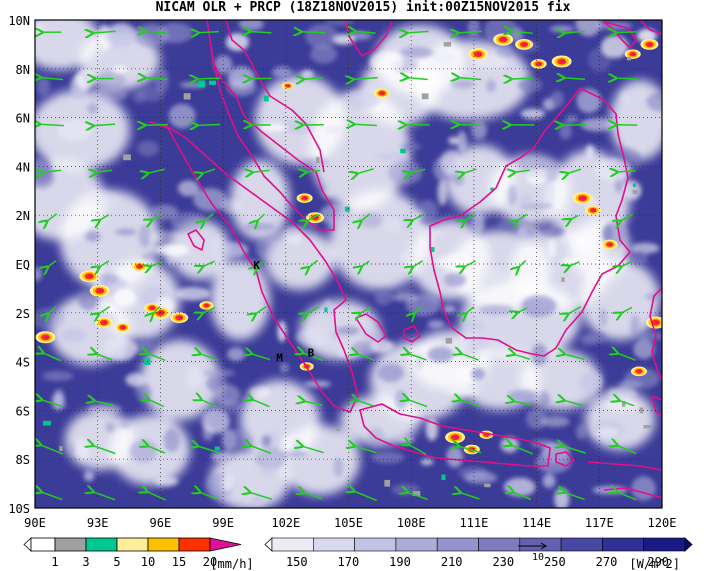 The image size is (726, 571). Describe the element at coordinates (624, 466) in the screenshot. I see `coastline-nusa-tenggara` at that location.